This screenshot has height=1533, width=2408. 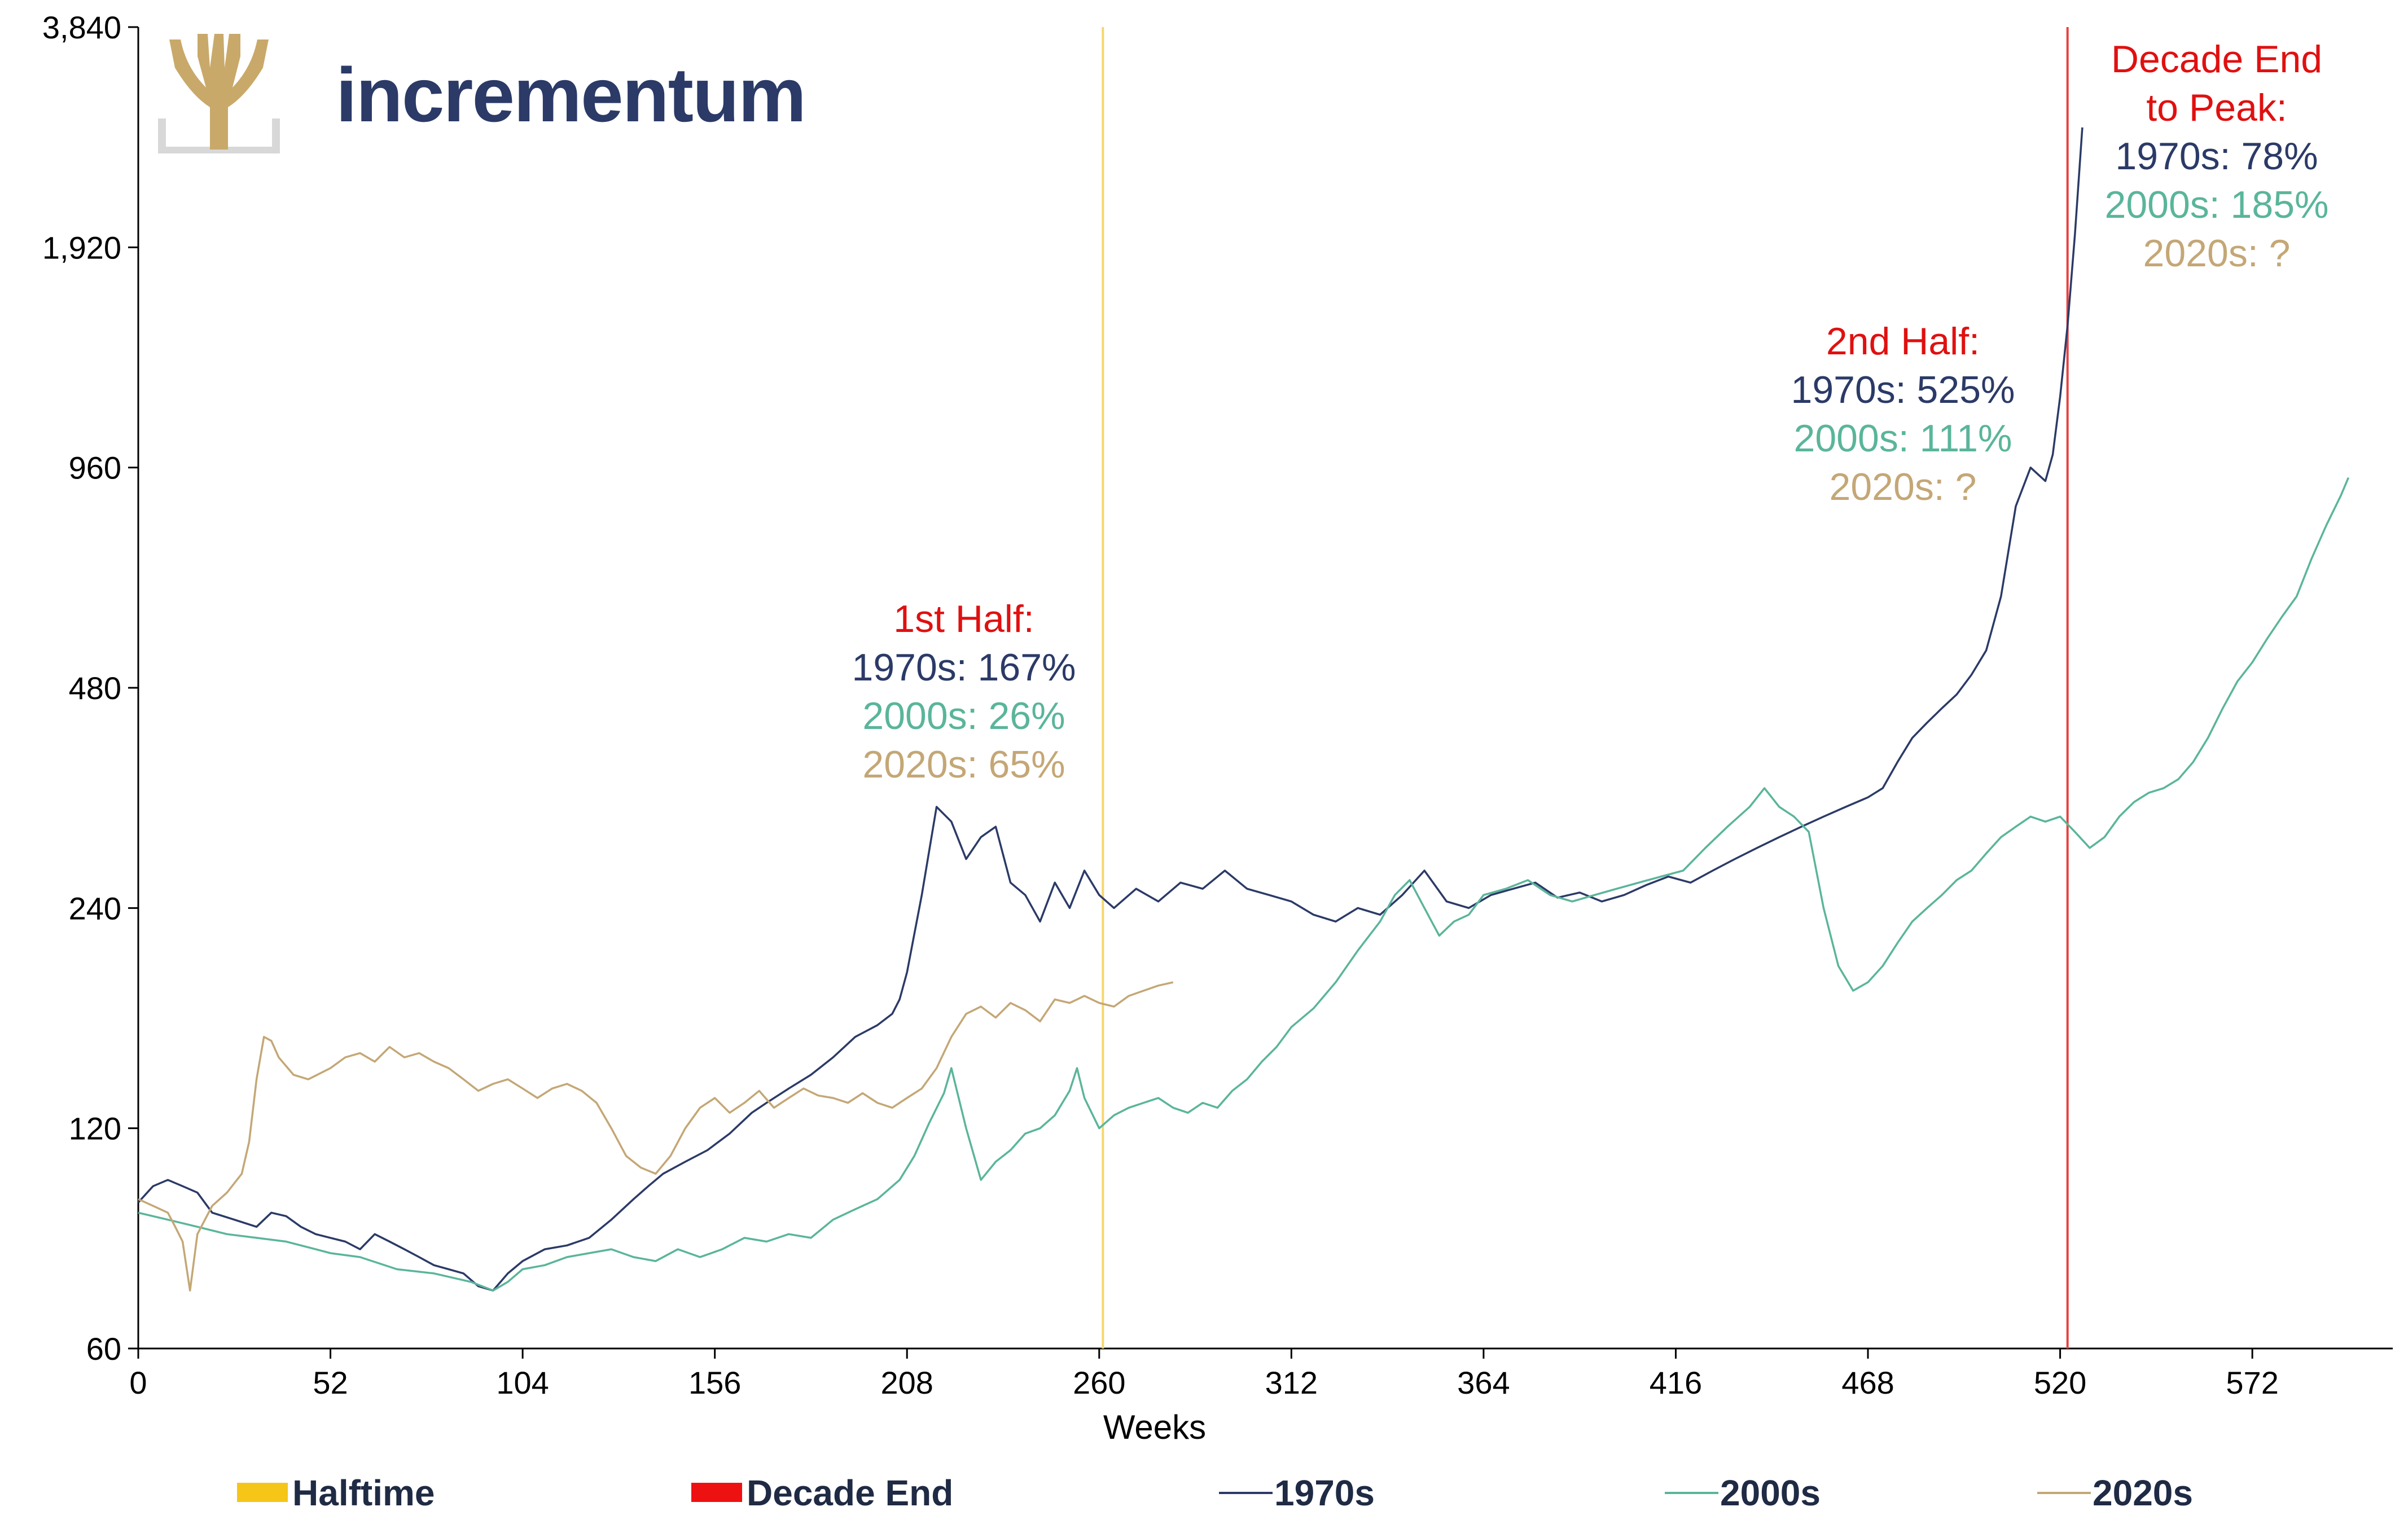 I want to click on x-tick-label: 468, so click(x=1868, y=1382).